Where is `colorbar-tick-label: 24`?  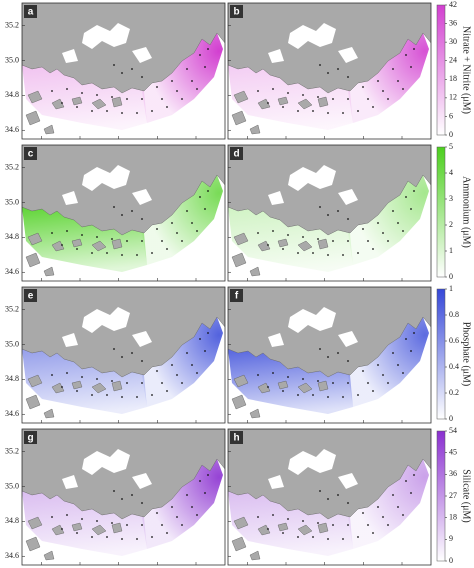
colorbar-tick-label: 24 is located at coordinates (453, 60).